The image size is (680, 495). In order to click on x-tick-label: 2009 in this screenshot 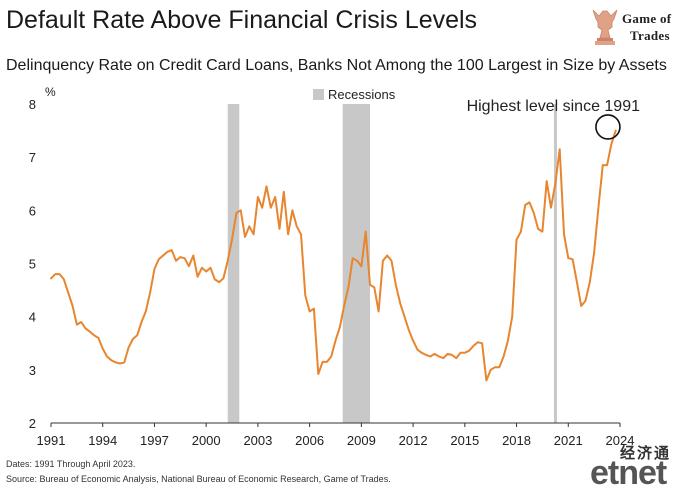, I will do `click(361, 440)`.